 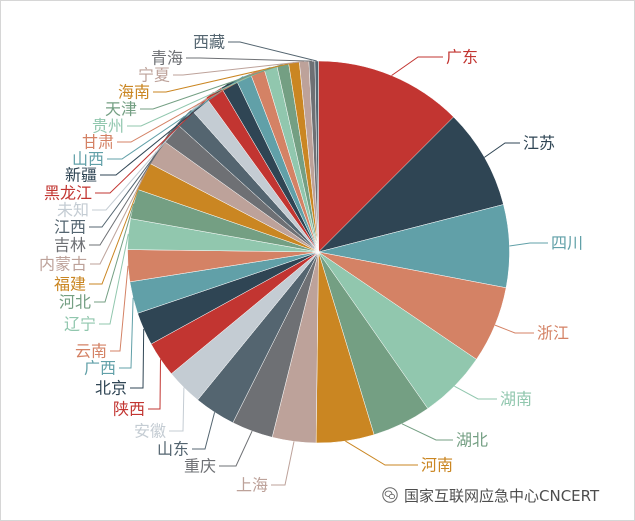 What do you see at coordinates (80, 324) in the screenshot?
I see `slice-label-16: 辽宁` at bounding box center [80, 324].